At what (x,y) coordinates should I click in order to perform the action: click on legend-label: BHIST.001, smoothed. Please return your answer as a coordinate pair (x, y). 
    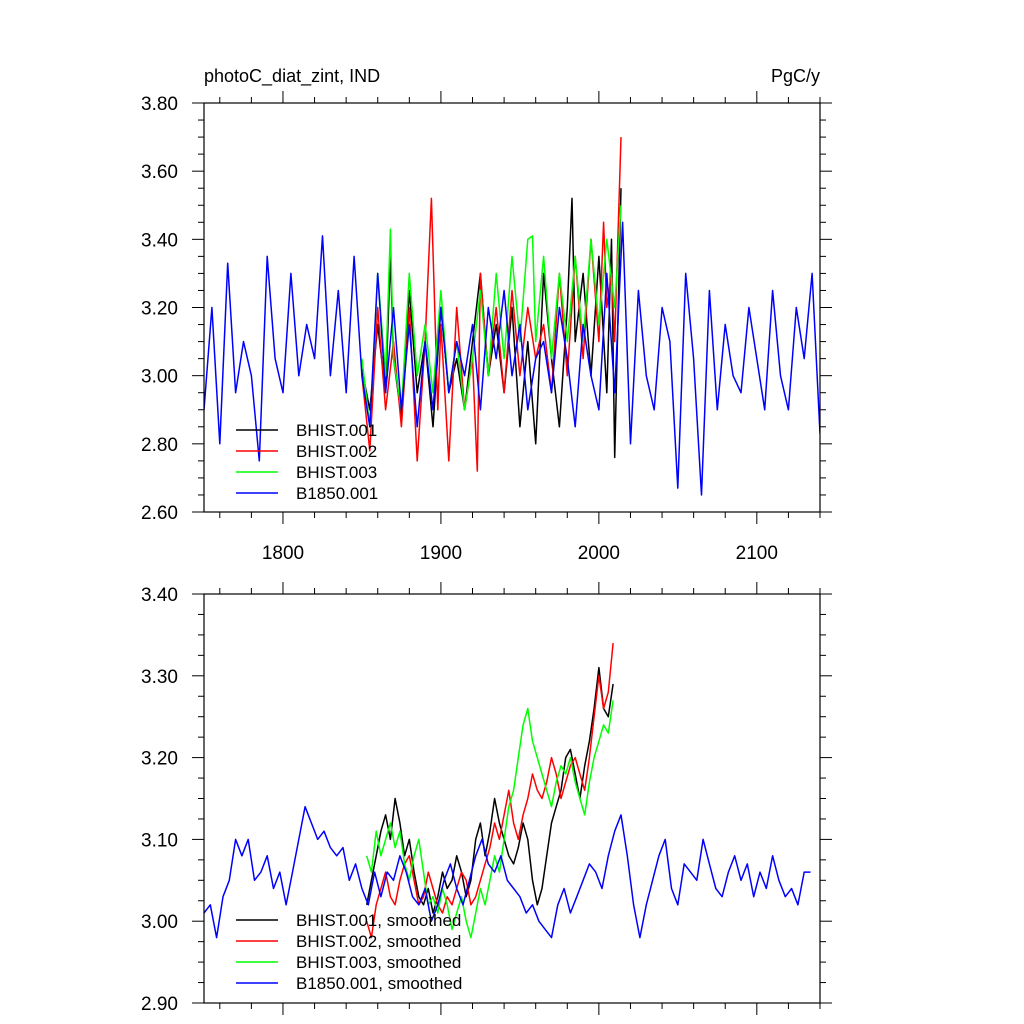
    Looking at the image, I should click on (378, 920).